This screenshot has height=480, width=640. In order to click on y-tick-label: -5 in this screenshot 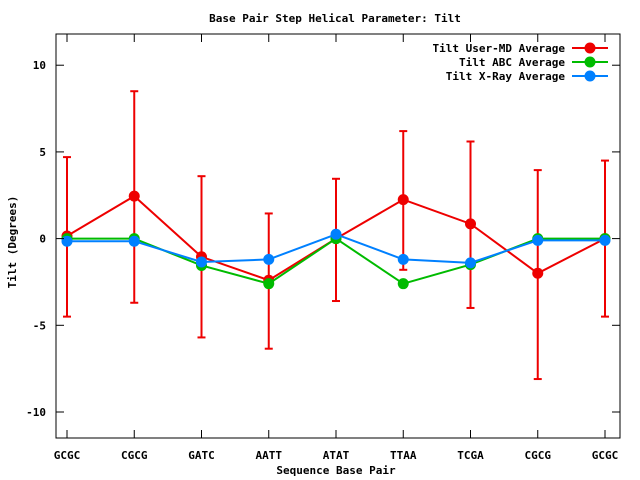, I will do `click(39, 325)`.